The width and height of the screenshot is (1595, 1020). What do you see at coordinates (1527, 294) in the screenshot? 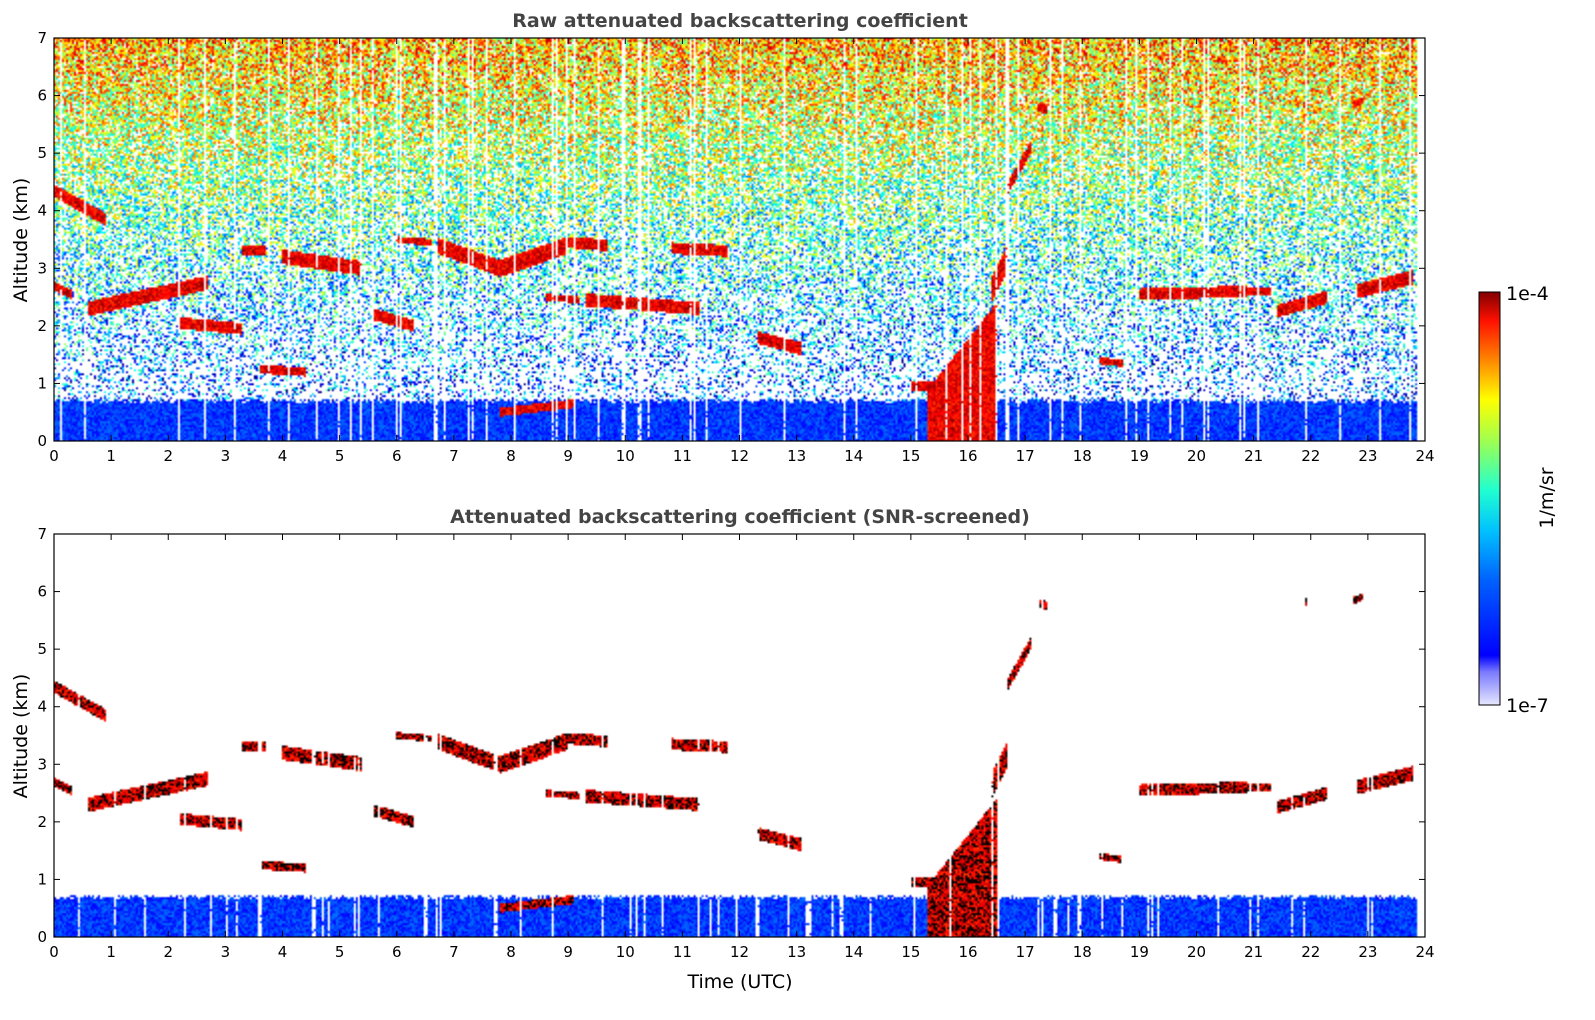
I see `colorbar-max-label: 1e-4` at bounding box center [1527, 294].